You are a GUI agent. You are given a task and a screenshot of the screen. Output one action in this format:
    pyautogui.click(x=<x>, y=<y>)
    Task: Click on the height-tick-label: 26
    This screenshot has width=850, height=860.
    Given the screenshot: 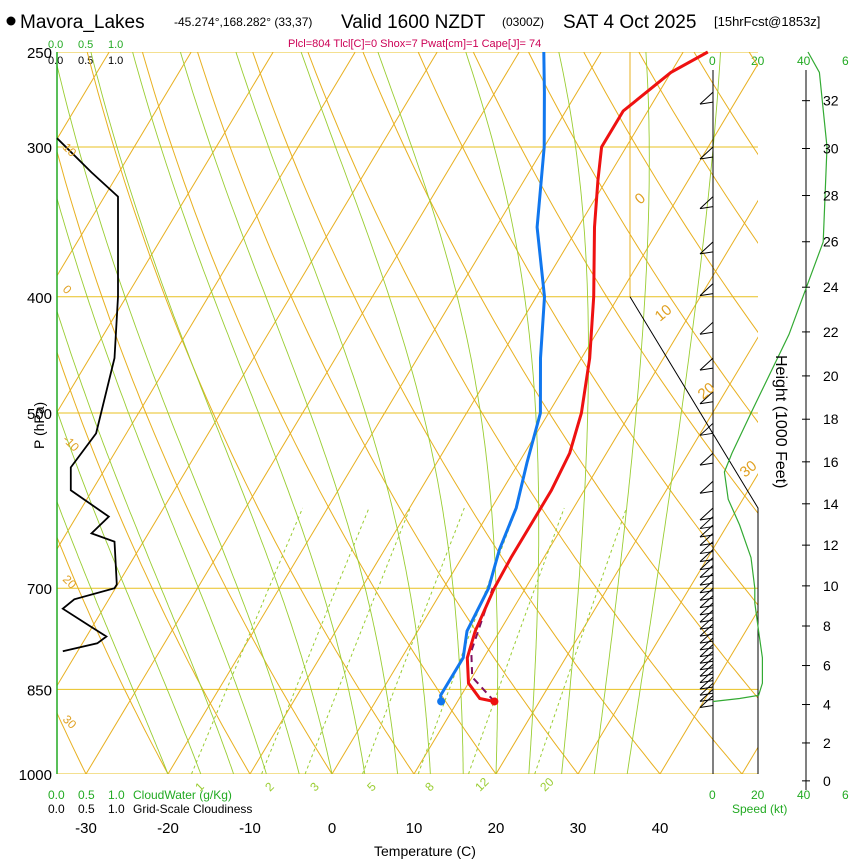 What is the action you would take?
    pyautogui.click(x=831, y=242)
    